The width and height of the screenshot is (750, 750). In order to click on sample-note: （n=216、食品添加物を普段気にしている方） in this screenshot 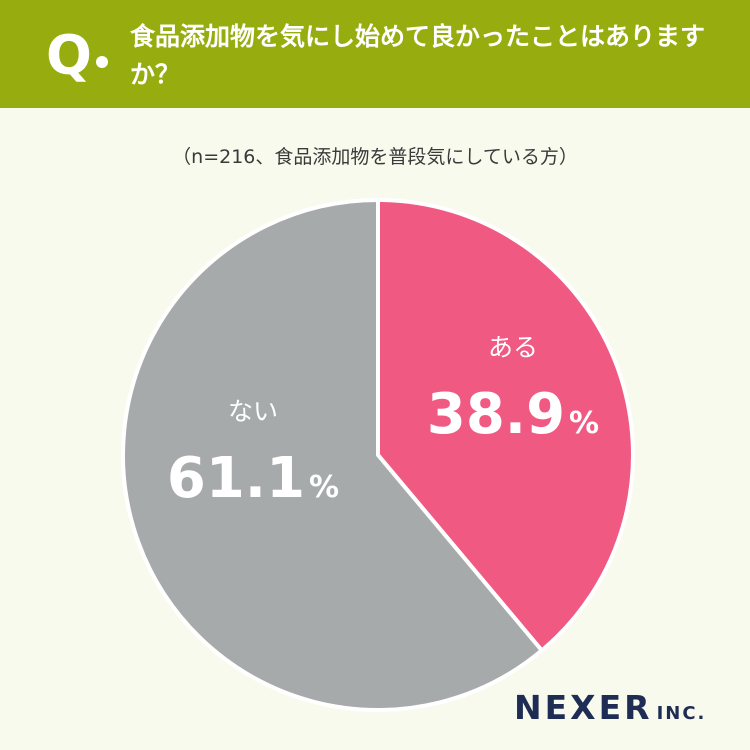, I will do `click(375, 157)`.